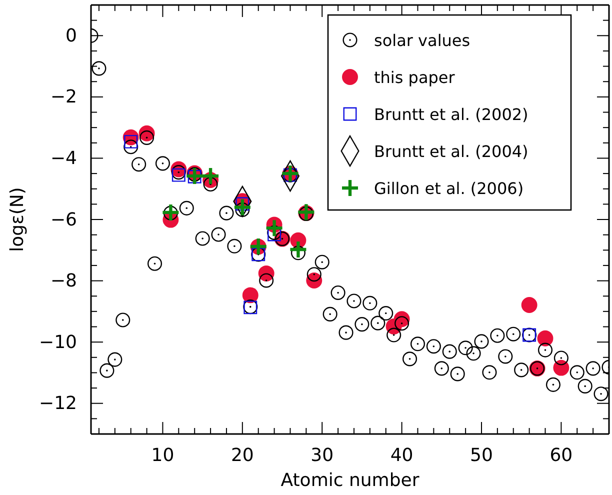 Image resolution: width=612 pixels, height=495 pixels. What do you see at coordinates (71, 35) in the screenshot?
I see `y-tick-label: 0` at bounding box center [71, 35].